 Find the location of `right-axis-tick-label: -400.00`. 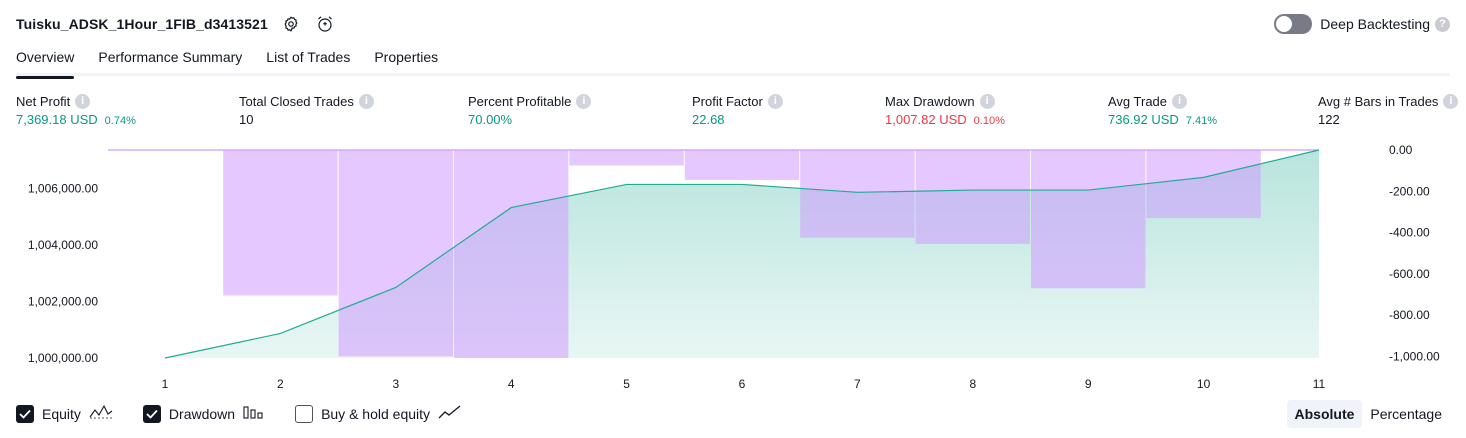

right-axis-tick-label: -400.00 is located at coordinates (1409, 233).